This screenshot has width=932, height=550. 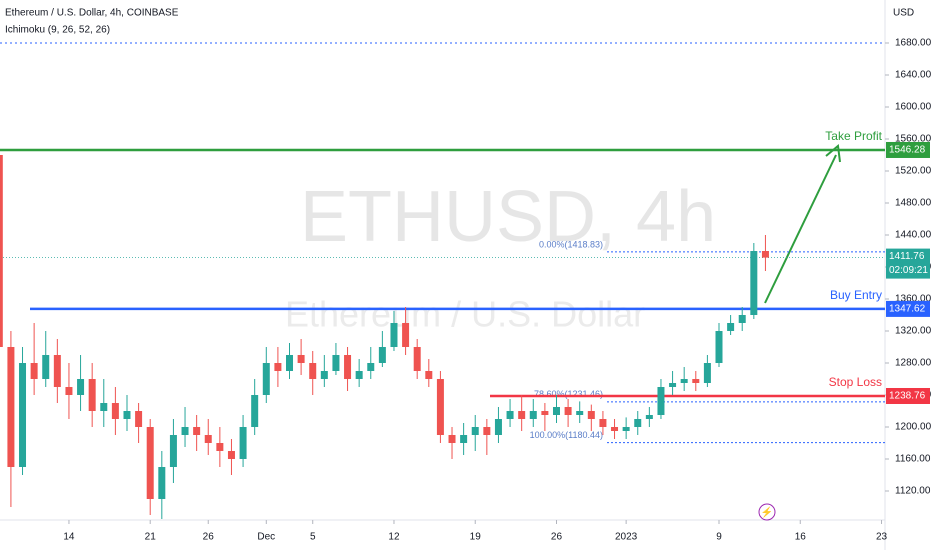 I want to click on countdown: 02:09:21, so click(x=908, y=270).